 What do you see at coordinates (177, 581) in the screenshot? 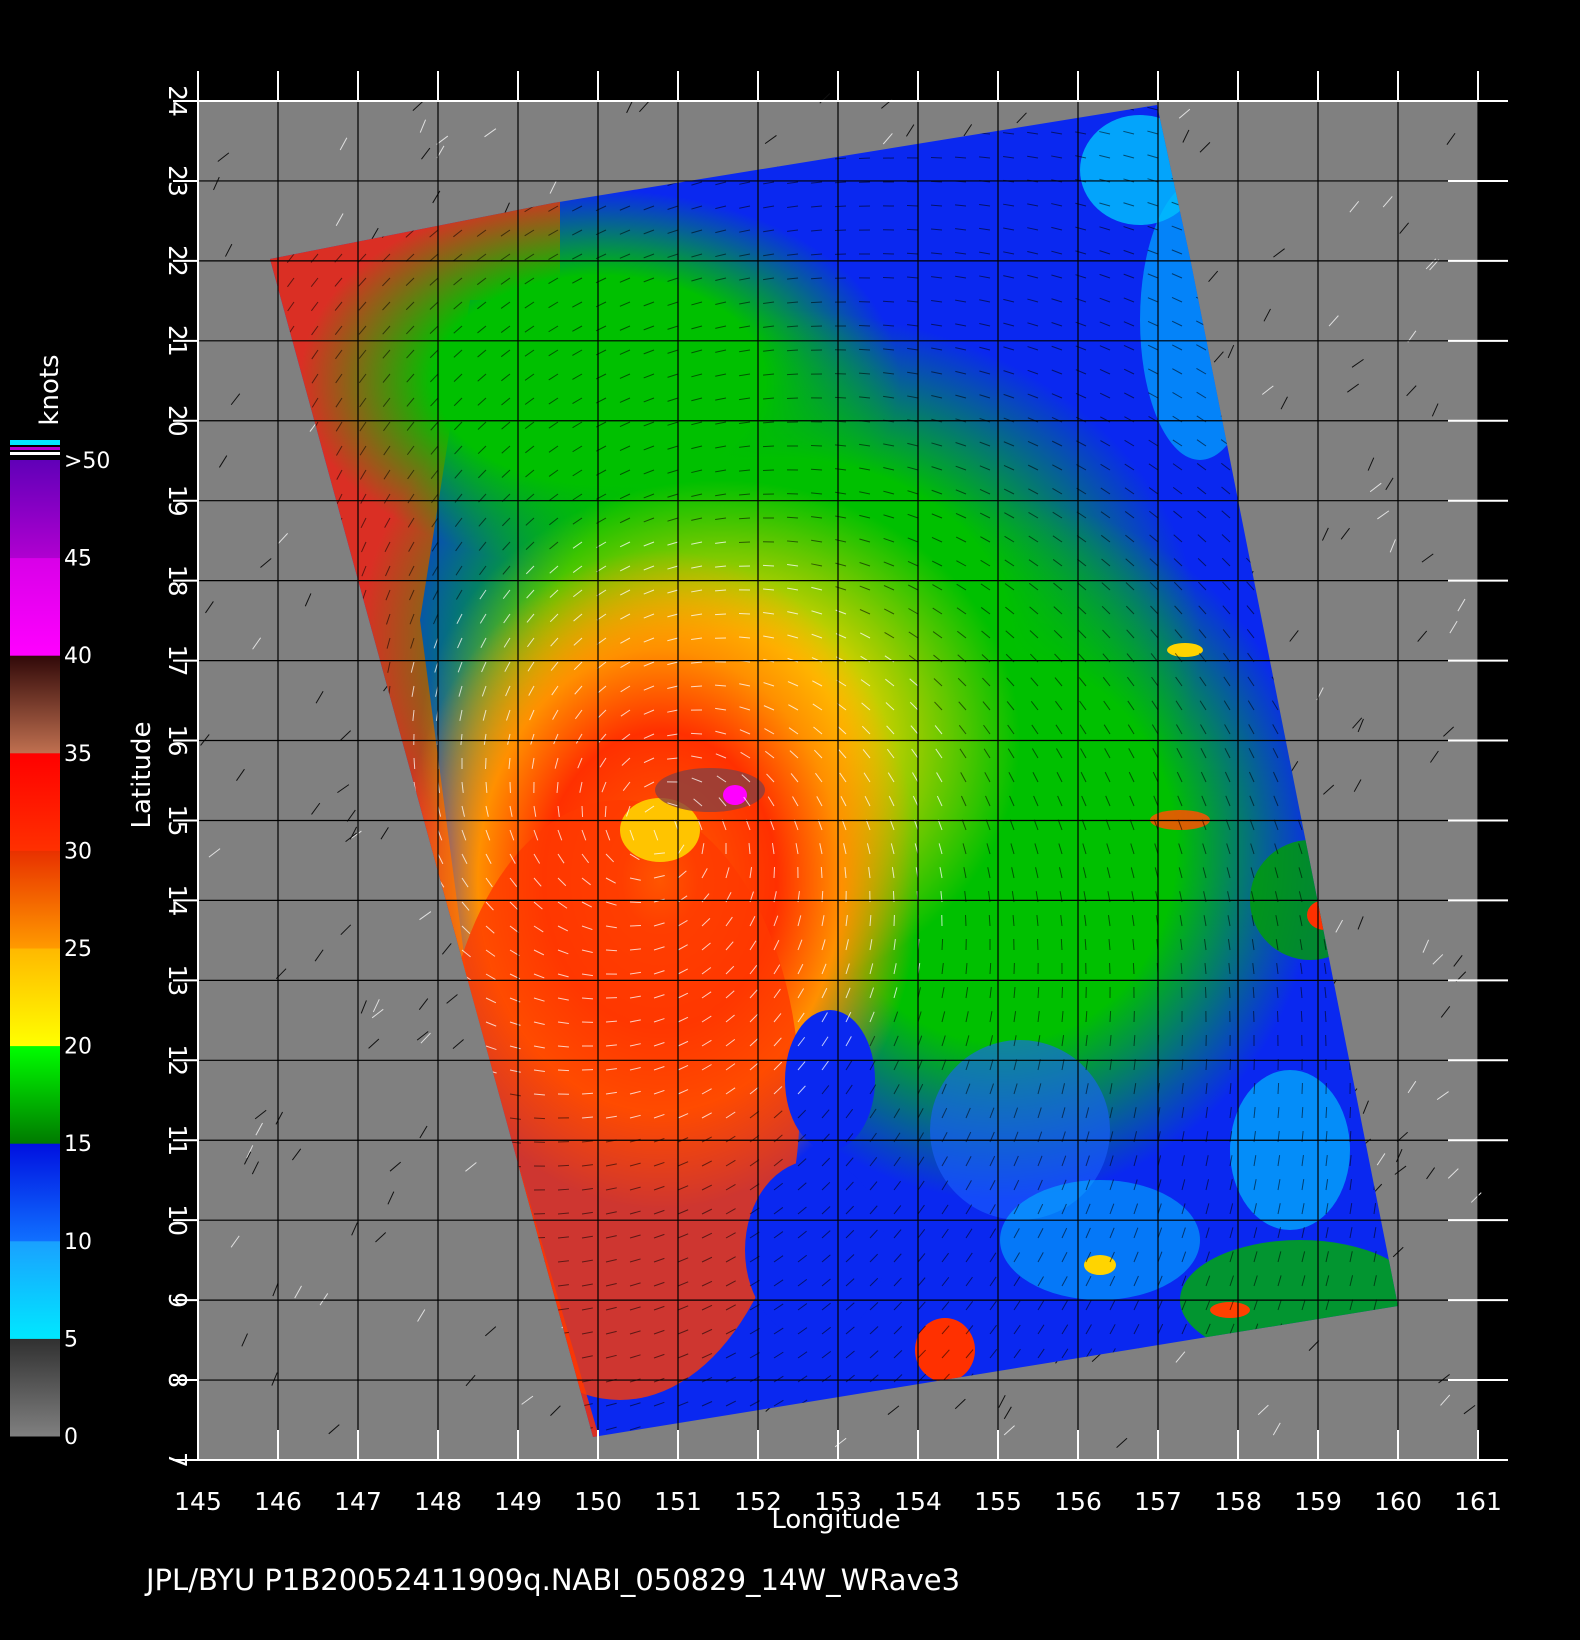
I see `latitude-tick-18: 18` at bounding box center [177, 581].